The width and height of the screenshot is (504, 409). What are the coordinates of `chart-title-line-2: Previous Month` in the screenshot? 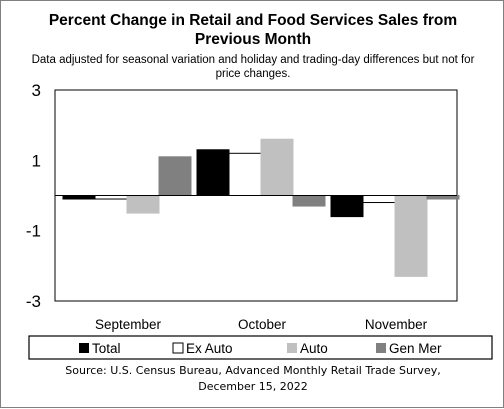 It's located at (253, 39).